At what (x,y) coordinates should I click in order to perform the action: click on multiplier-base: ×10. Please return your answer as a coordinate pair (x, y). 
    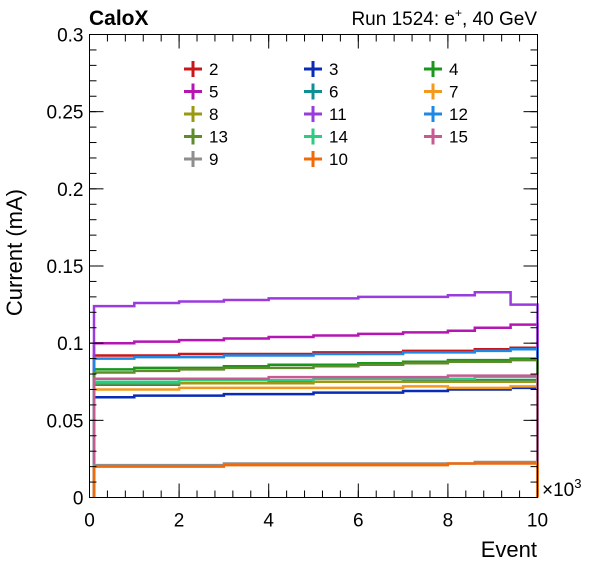
    Looking at the image, I should click on (558, 490).